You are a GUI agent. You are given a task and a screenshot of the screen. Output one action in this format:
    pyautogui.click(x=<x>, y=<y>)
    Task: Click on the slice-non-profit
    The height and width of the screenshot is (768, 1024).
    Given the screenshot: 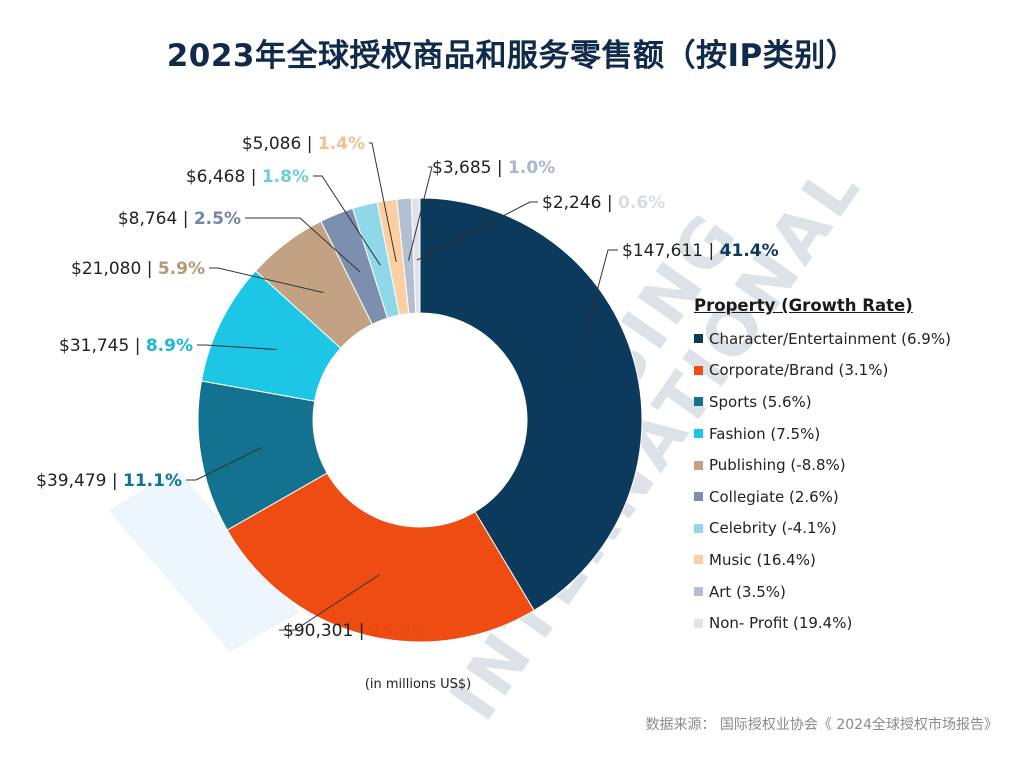 What is the action you would take?
    pyautogui.click(x=415, y=255)
    